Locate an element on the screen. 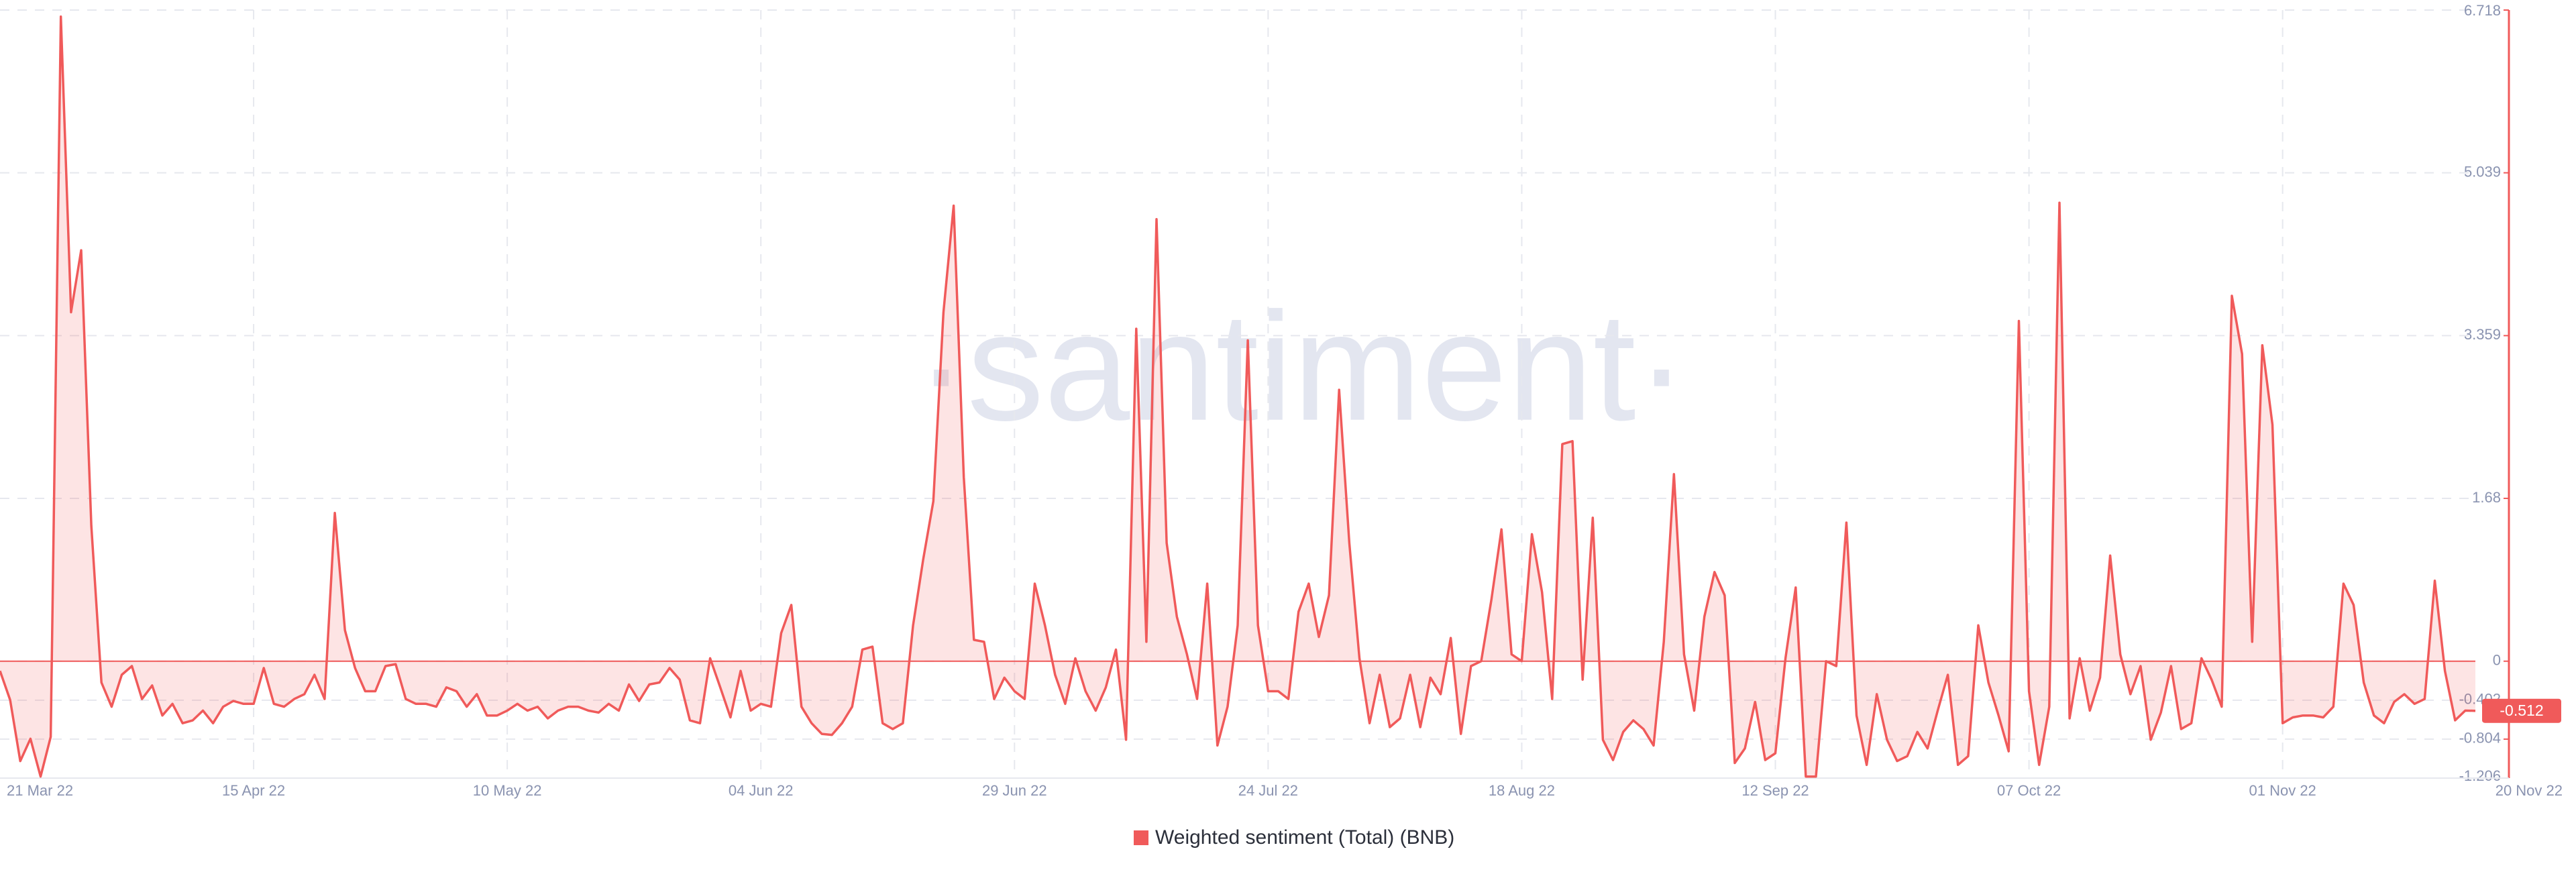 Image resolution: width=2576 pixels, height=872 pixels. x-tick-label: 24 Jul 22 is located at coordinates (1268, 790).